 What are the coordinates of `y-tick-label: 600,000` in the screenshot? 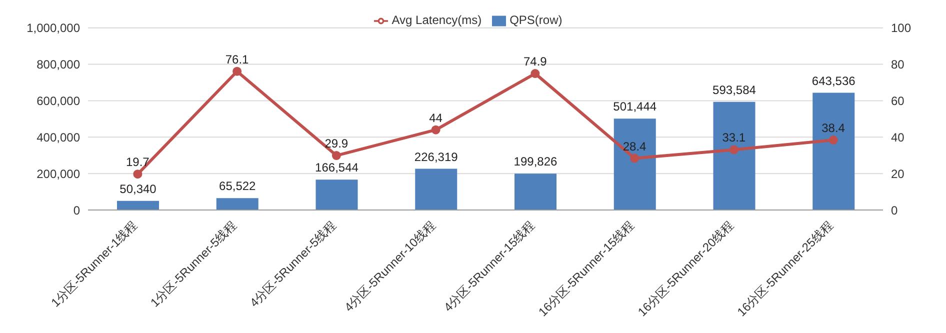 It's located at (58, 101).